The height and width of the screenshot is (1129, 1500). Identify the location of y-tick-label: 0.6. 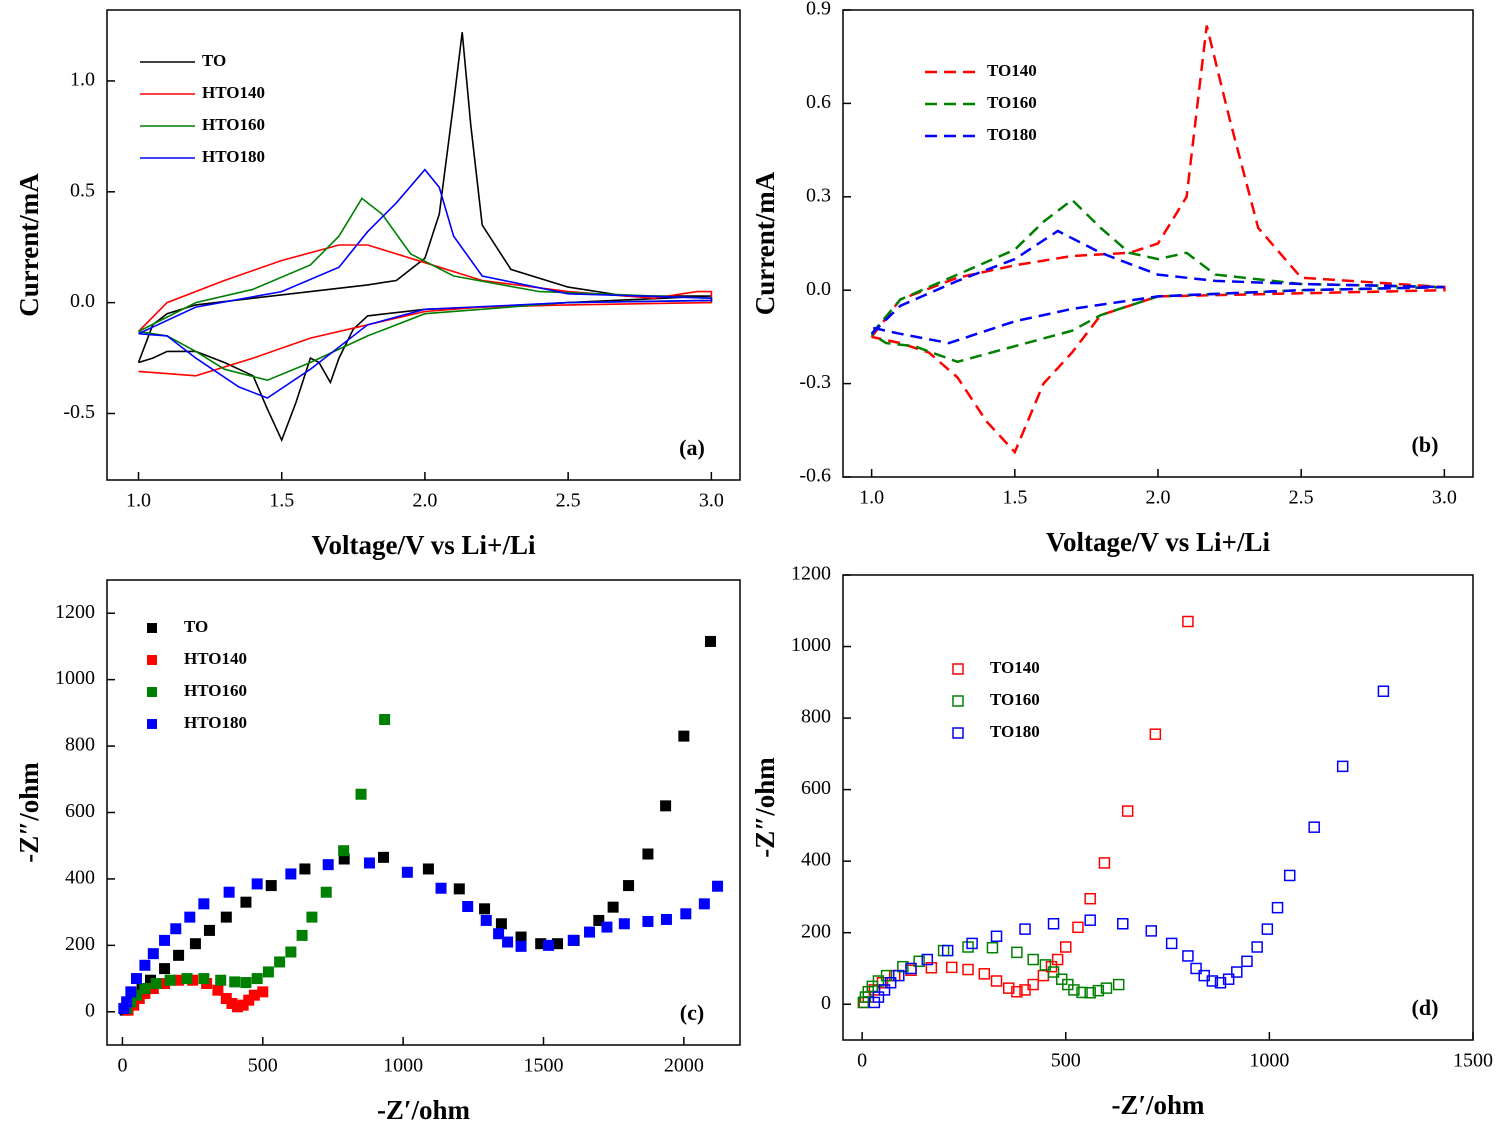
(818, 102).